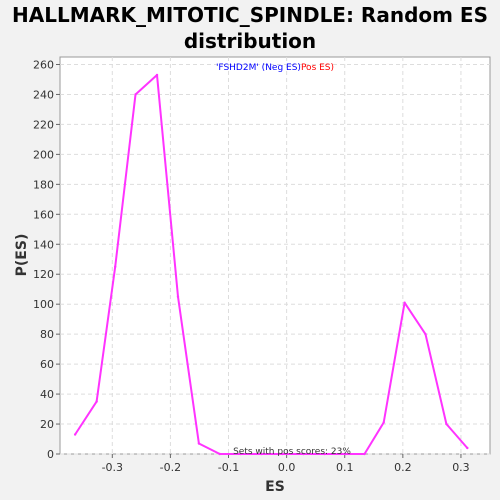 This screenshot has height=500, width=500. What do you see at coordinates (287, 467) in the screenshot?
I see `x-tick-label: 0.0` at bounding box center [287, 467].